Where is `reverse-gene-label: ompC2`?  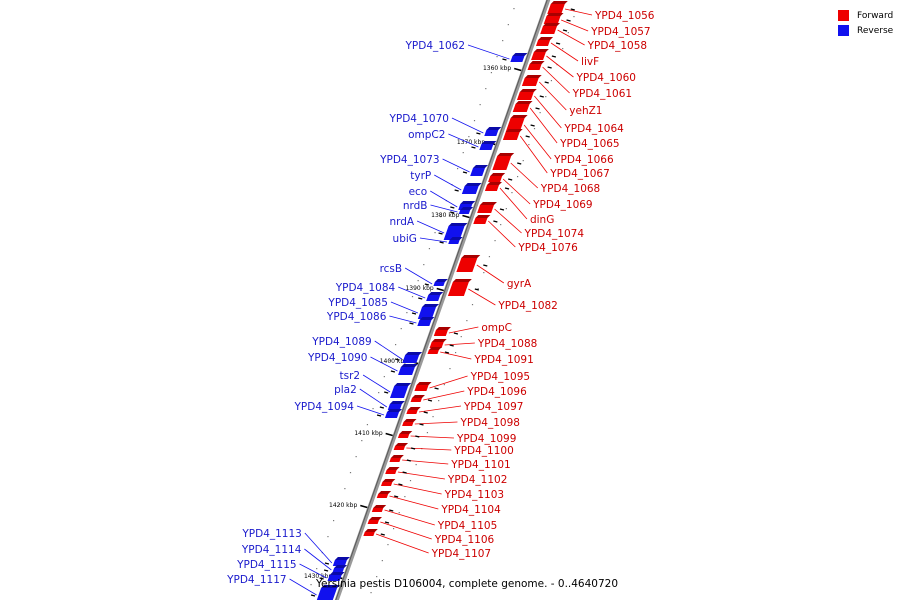
reverse-gene-label: ompC2 is located at coordinates (426, 135).